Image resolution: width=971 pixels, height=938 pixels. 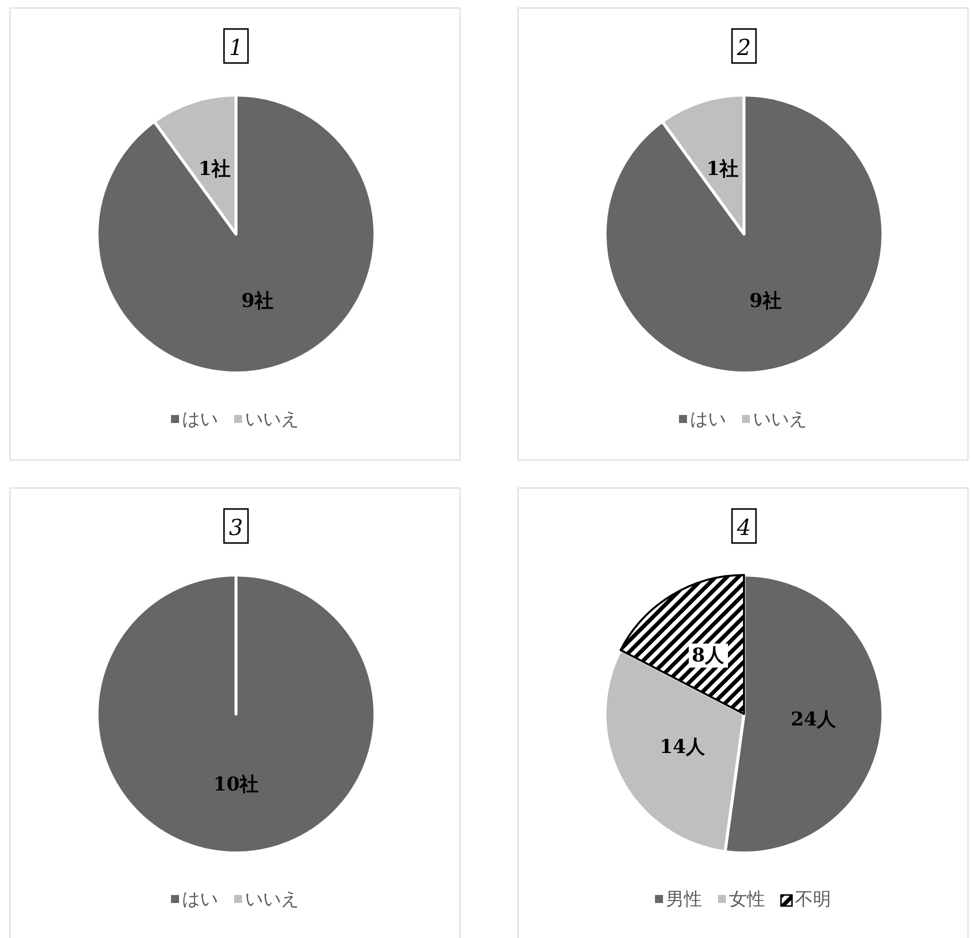 What do you see at coordinates (743, 528) in the screenshot?
I see `chart-title: 4` at bounding box center [743, 528].